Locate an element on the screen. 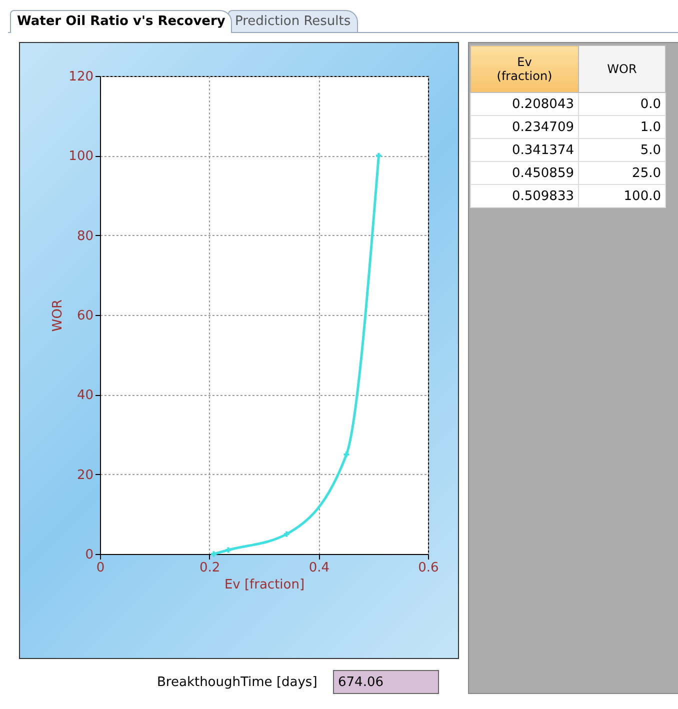  y-tick-label: 0 is located at coordinates (89, 555).